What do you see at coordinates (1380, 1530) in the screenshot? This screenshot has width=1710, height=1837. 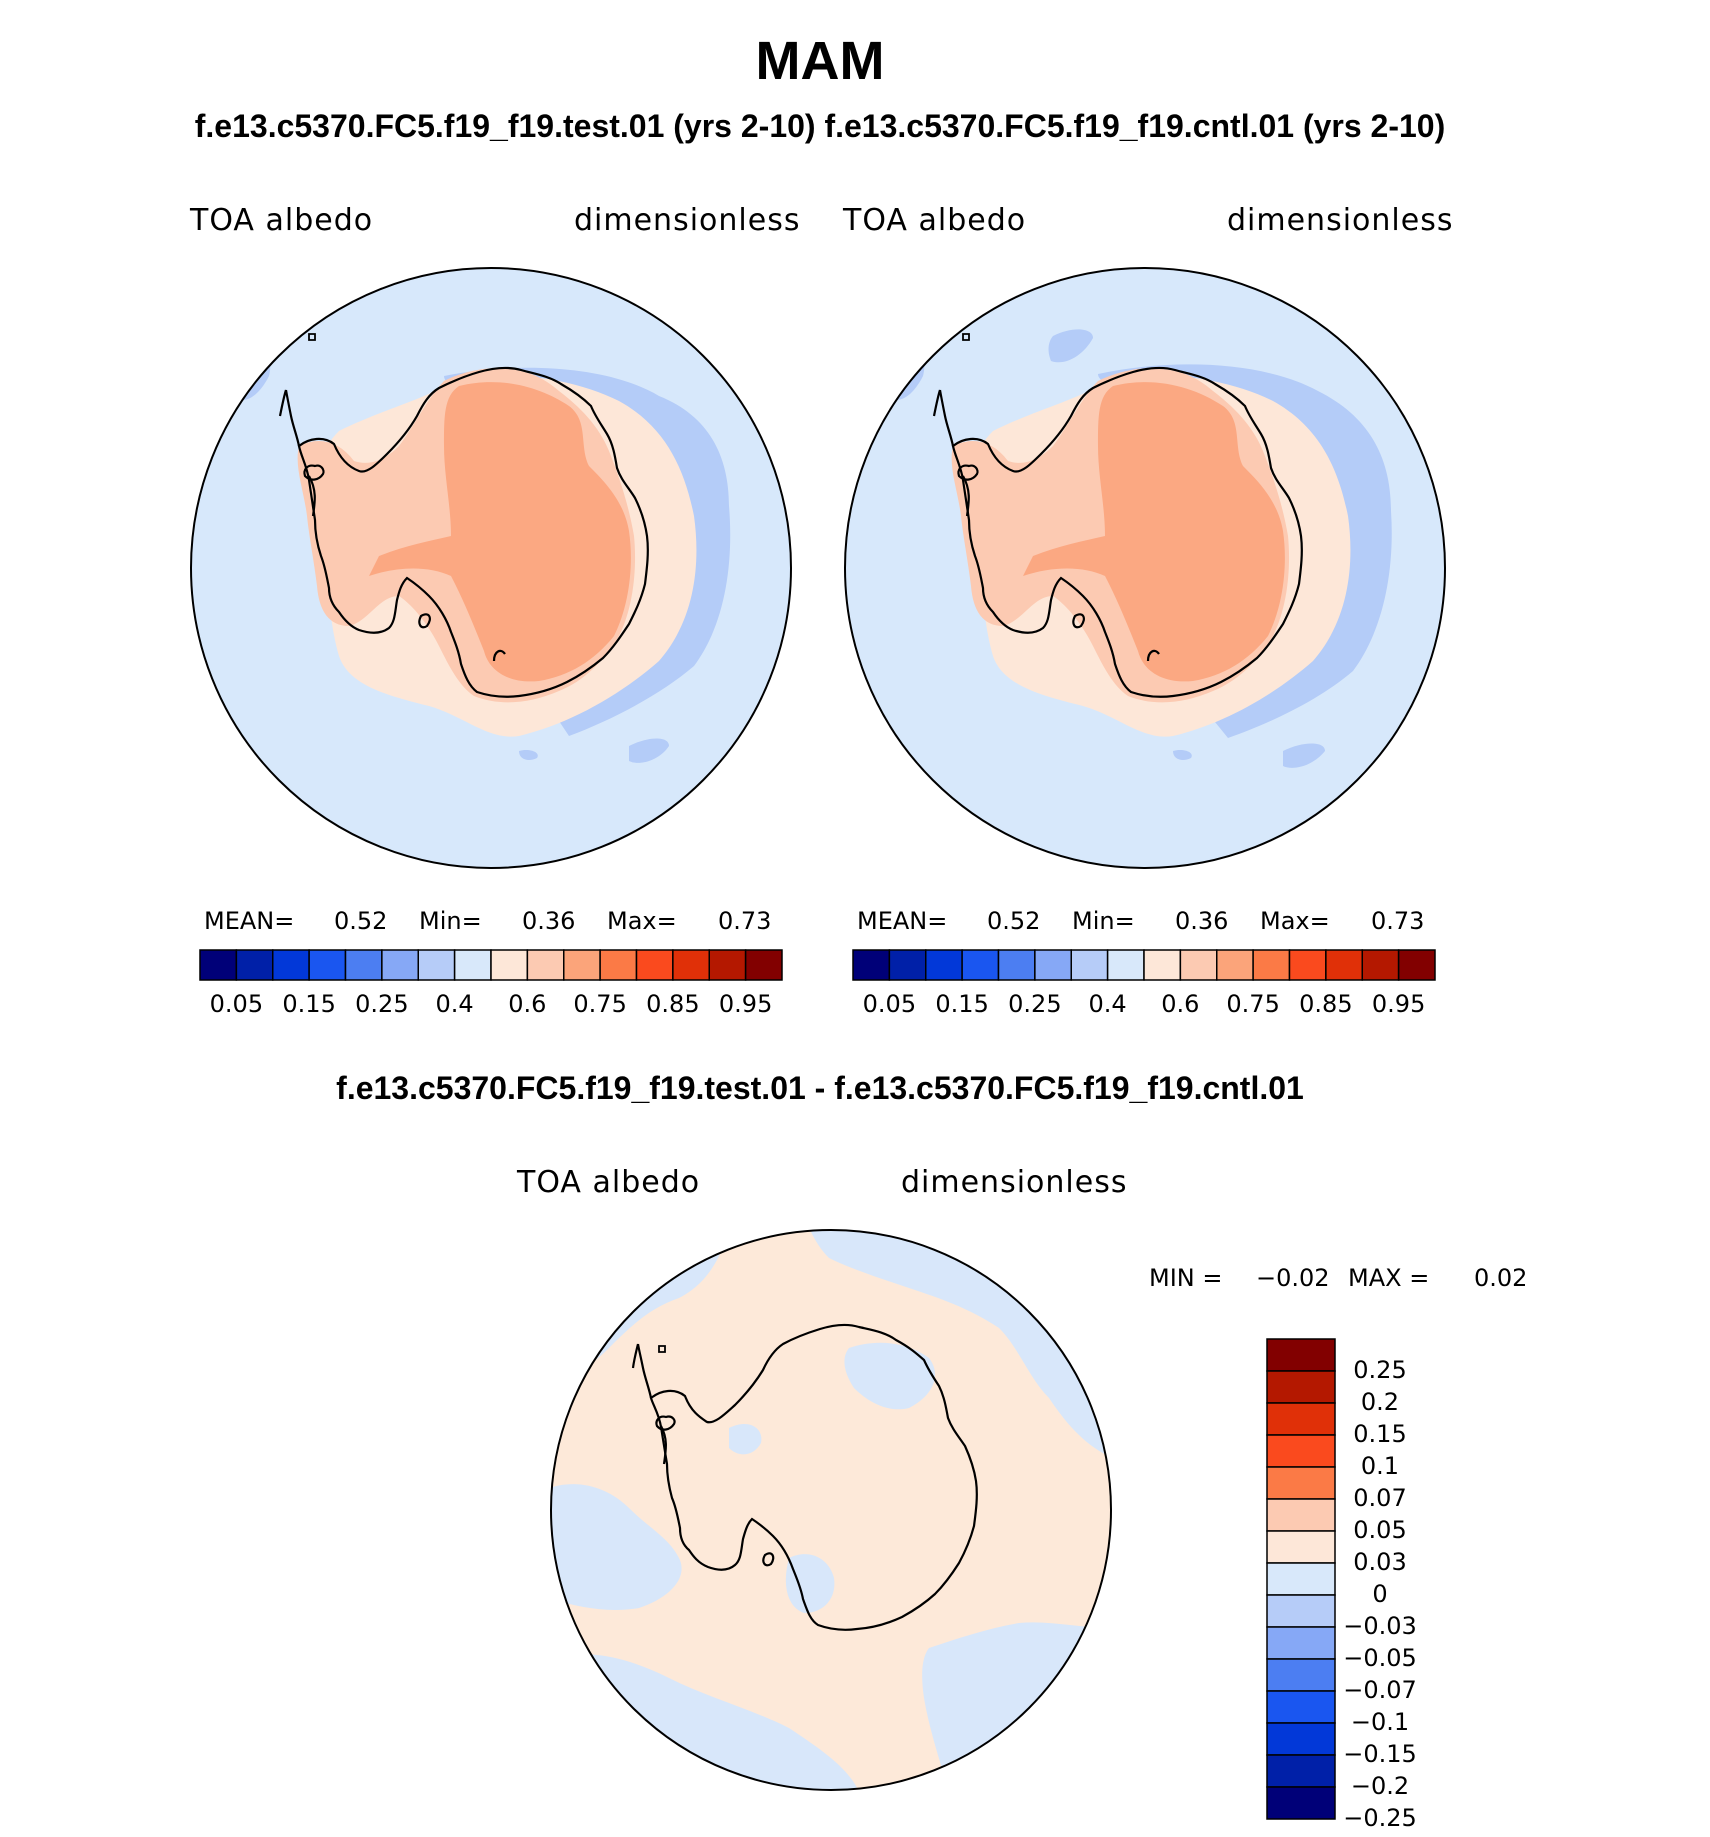 I see `diff-colorbar-tick-label: 0.05` at bounding box center [1380, 1530].